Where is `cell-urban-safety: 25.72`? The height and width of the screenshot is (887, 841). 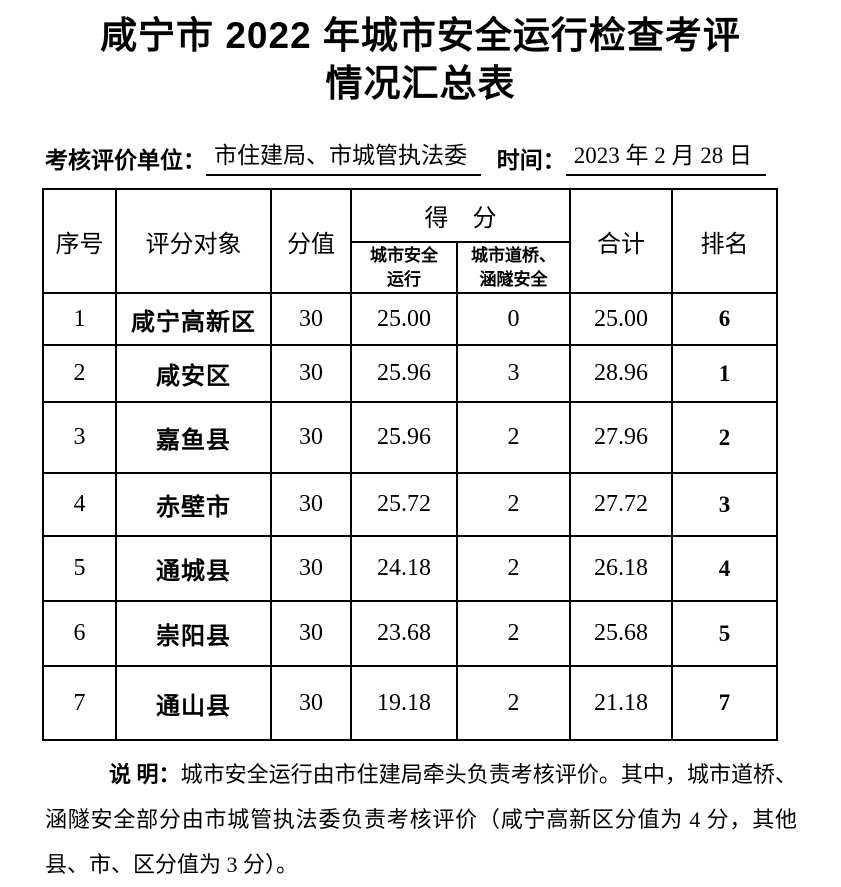 cell-urban-safety: 25.72 is located at coordinates (404, 504).